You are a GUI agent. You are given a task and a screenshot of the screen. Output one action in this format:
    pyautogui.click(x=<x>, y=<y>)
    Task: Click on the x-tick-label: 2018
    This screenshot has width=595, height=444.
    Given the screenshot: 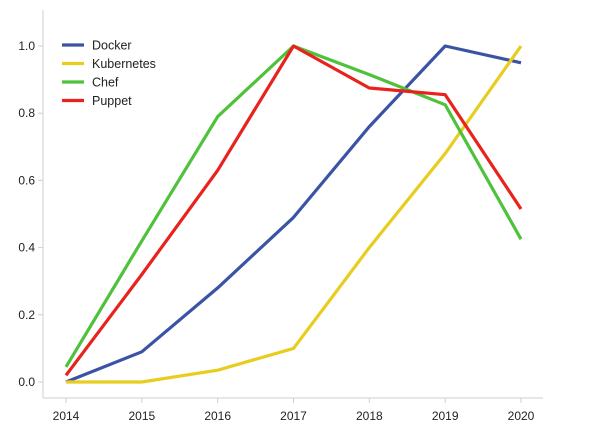 What is the action you would take?
    pyautogui.click(x=369, y=416)
    